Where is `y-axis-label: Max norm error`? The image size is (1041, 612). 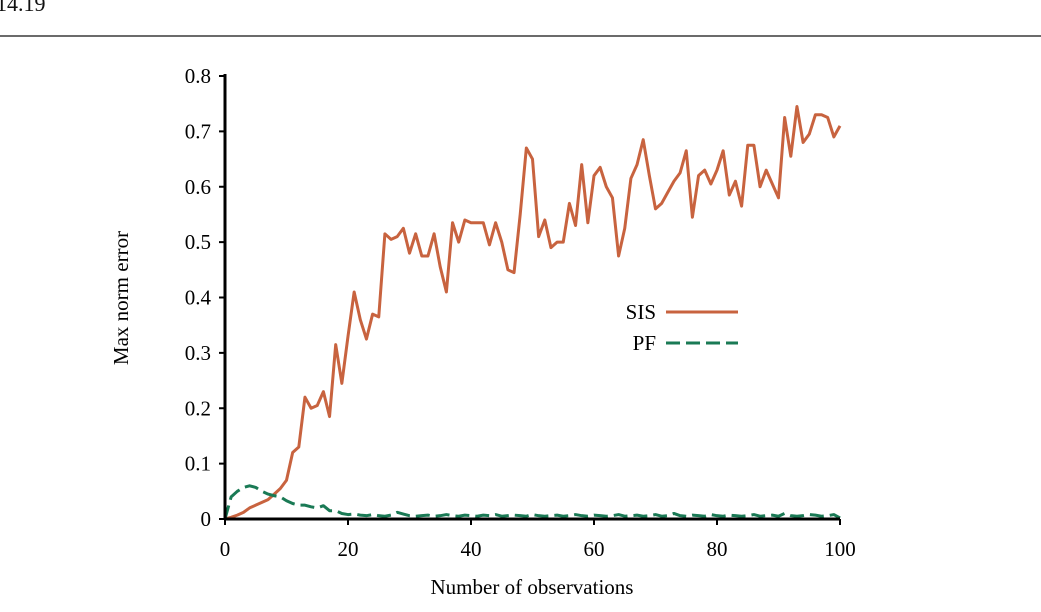
y-axis-label: Max norm error is located at coordinates (121, 298).